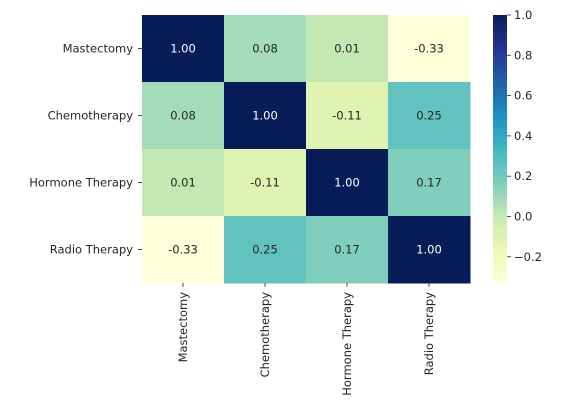  I want to click on colorbar-tick-label: 0.2, so click(523, 176).